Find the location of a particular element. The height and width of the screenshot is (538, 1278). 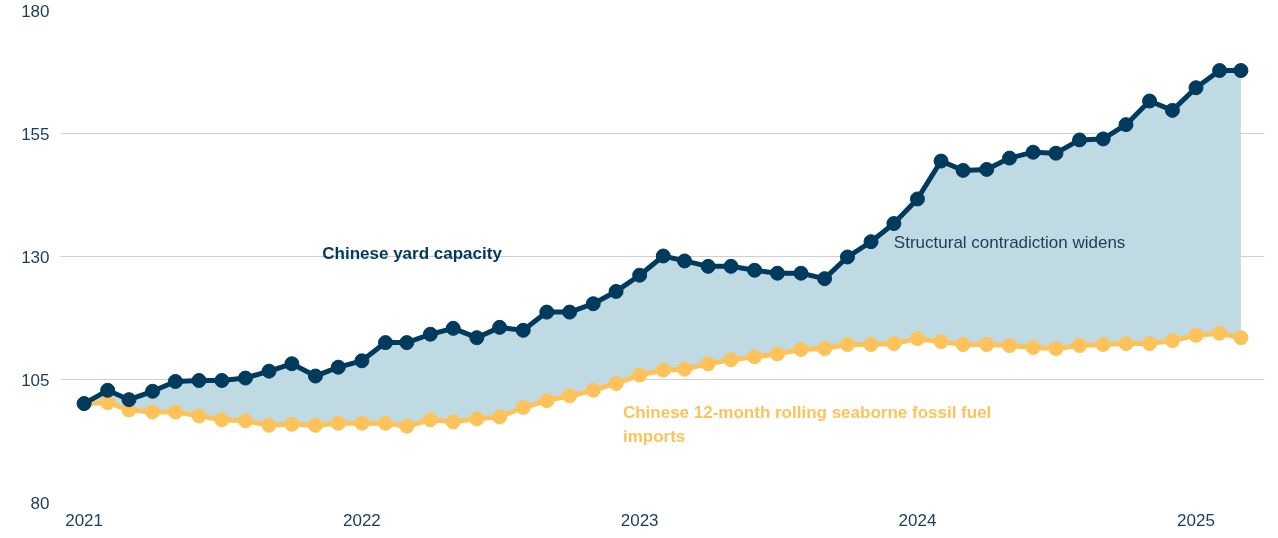

annotation: Structural contradiction widens is located at coordinates (1009, 243).